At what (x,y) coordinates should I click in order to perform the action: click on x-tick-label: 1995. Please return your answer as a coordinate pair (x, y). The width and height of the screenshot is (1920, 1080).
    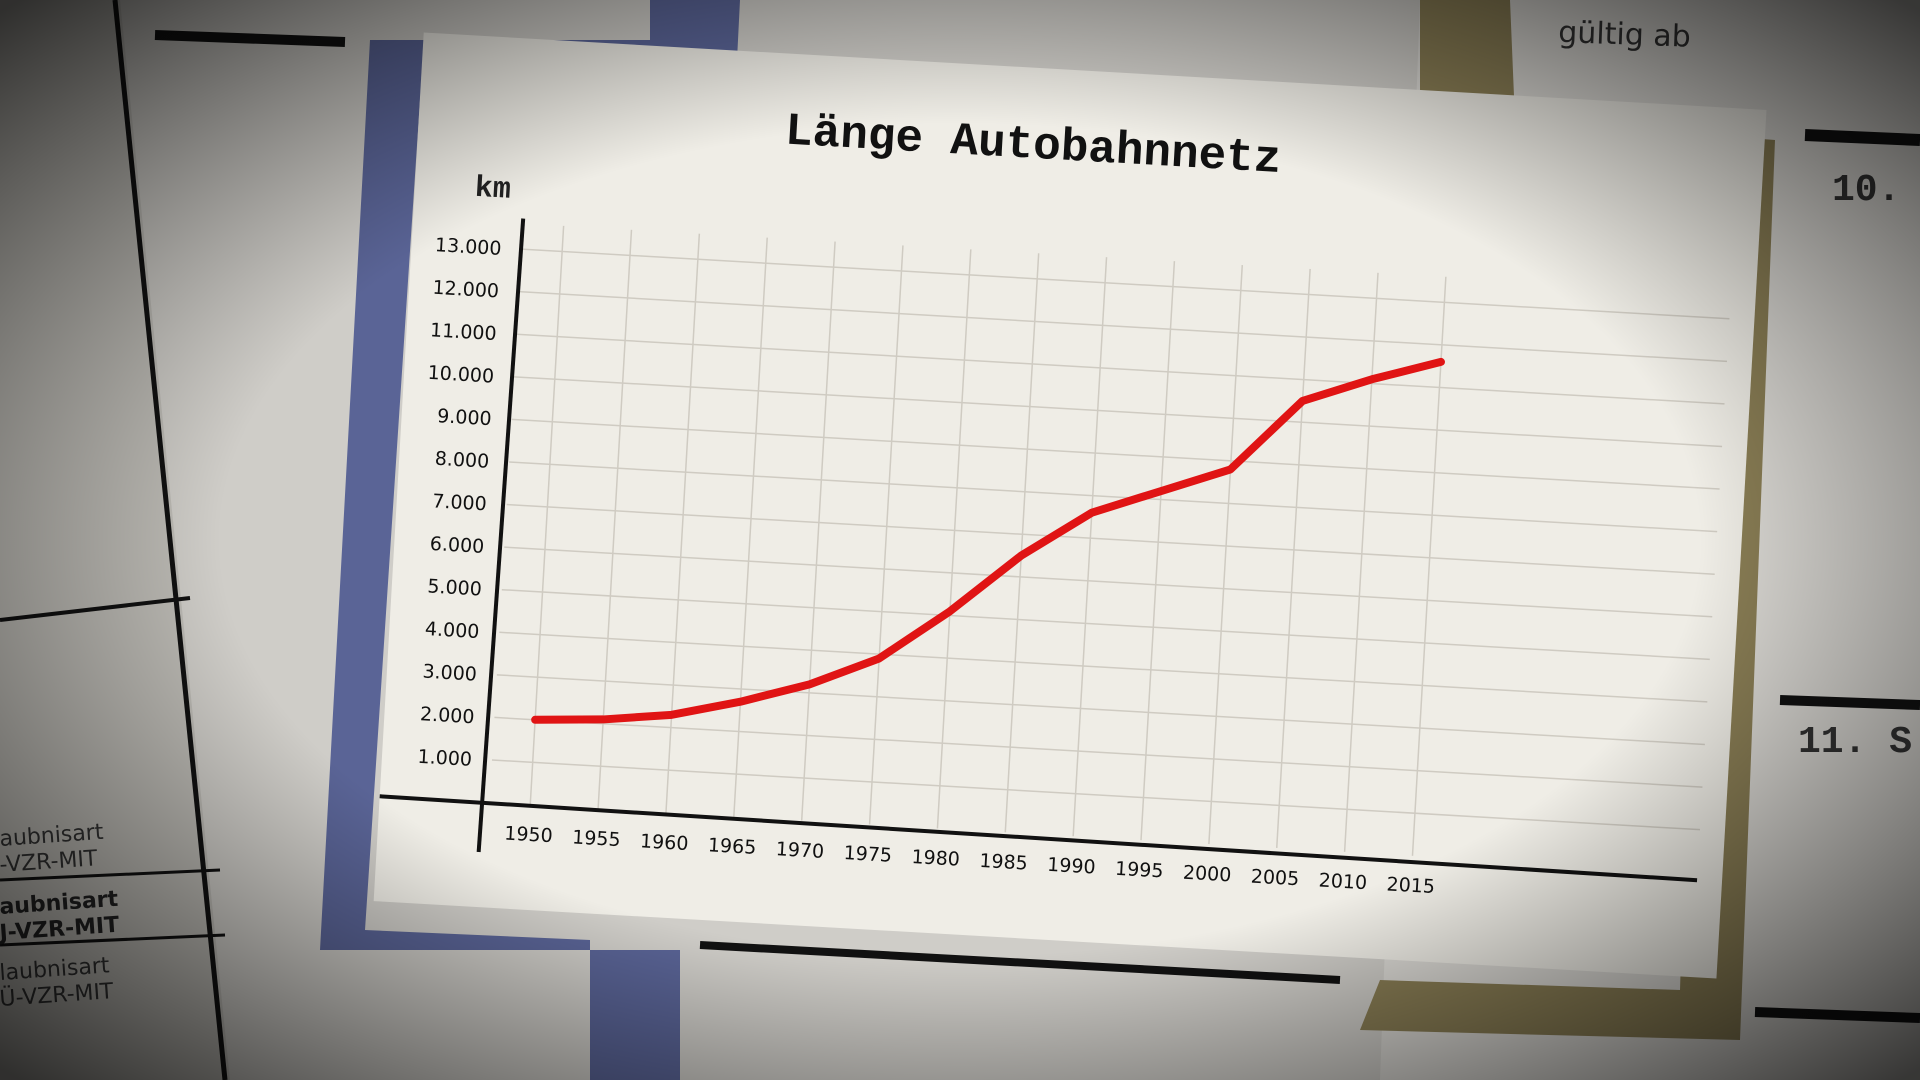
    Looking at the image, I should click on (1140, 870).